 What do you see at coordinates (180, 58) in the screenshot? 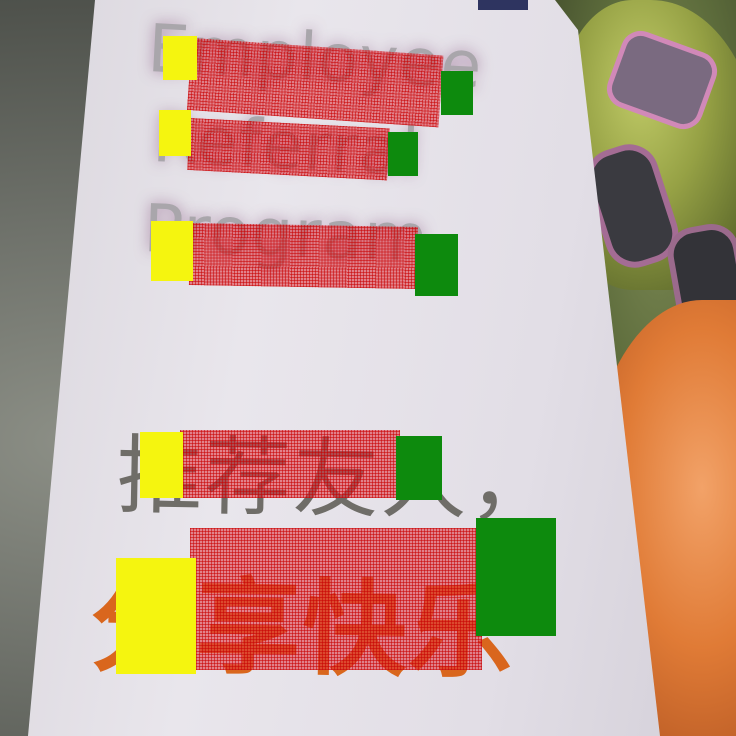
I see `start-marker-employee` at bounding box center [180, 58].